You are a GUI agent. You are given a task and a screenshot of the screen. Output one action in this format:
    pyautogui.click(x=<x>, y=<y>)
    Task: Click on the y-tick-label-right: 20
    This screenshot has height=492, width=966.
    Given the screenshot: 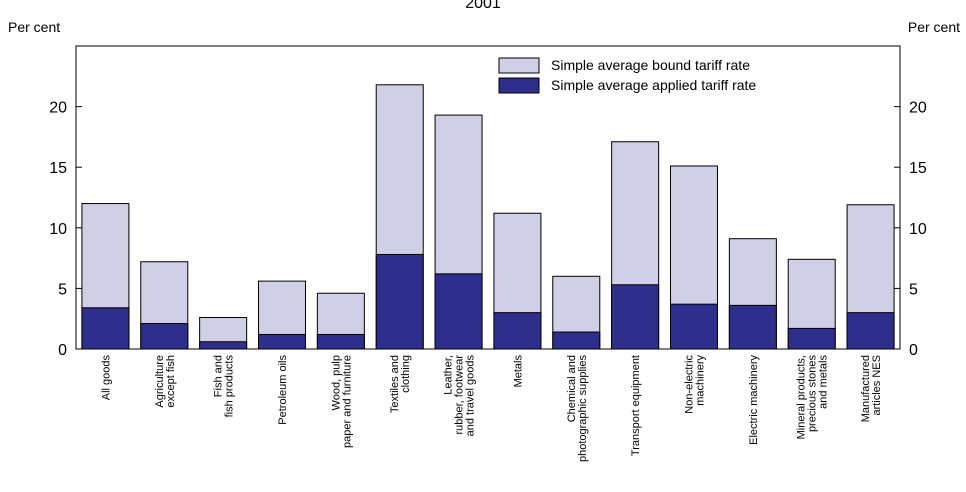 What is the action you would take?
    pyautogui.click(x=918, y=108)
    